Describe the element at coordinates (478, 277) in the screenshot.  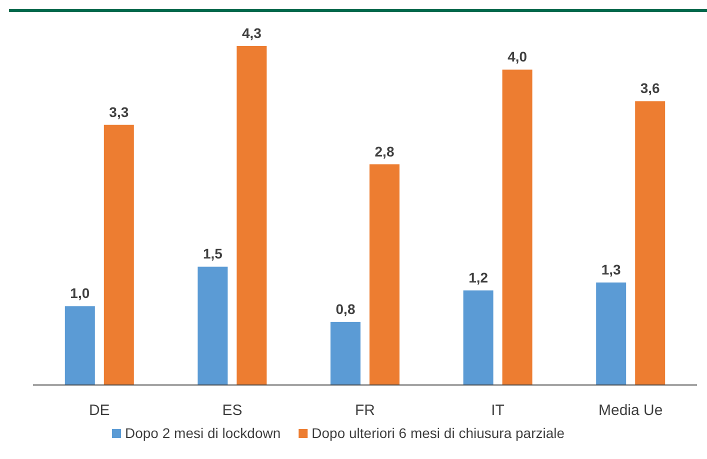
I see `data-label: 1,2` at that location.